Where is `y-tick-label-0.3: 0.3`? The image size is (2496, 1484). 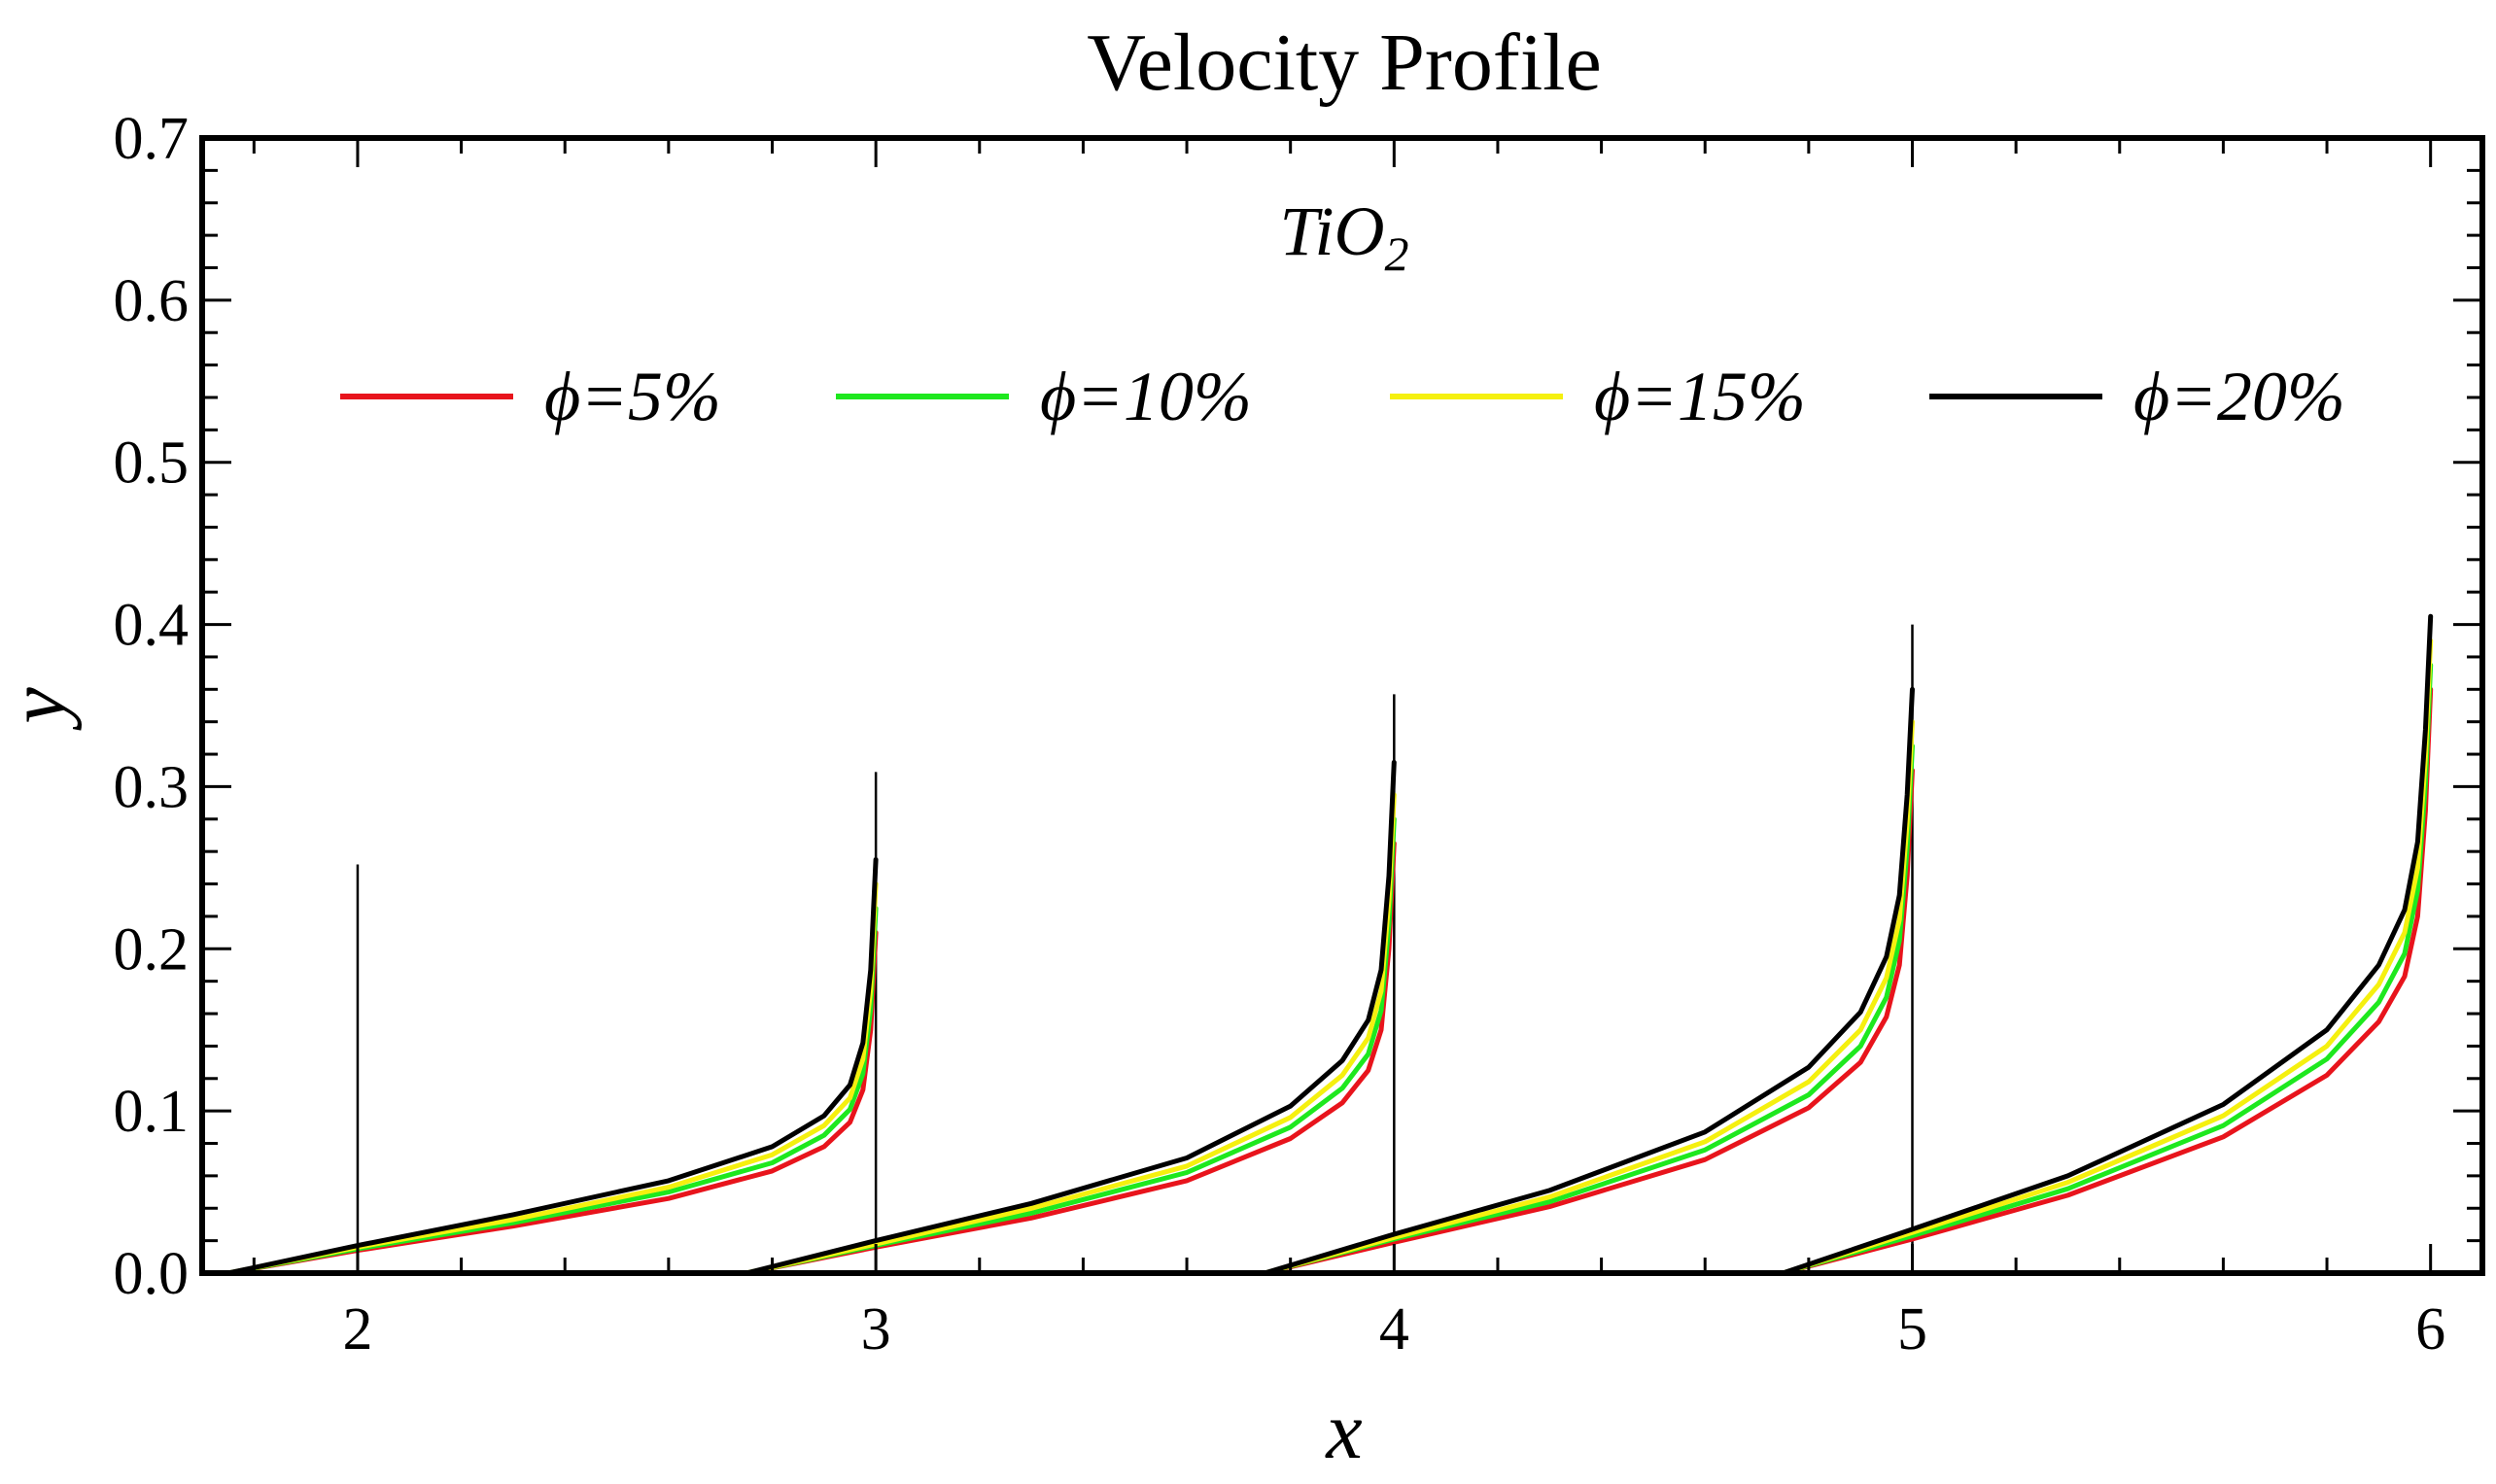
y-tick-label-0.3: 0.3 is located at coordinates (152, 787).